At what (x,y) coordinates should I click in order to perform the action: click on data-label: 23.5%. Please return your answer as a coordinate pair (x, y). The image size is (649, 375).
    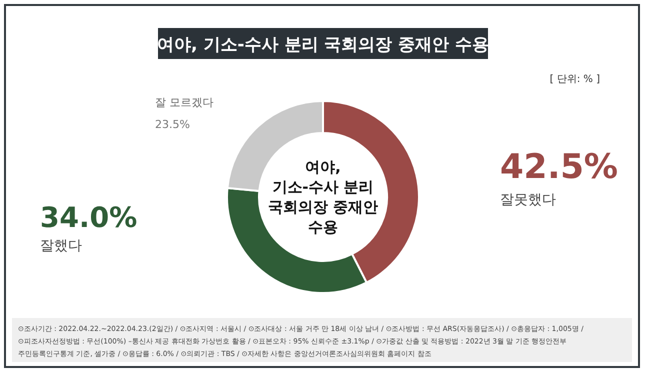
    Looking at the image, I should click on (172, 124).